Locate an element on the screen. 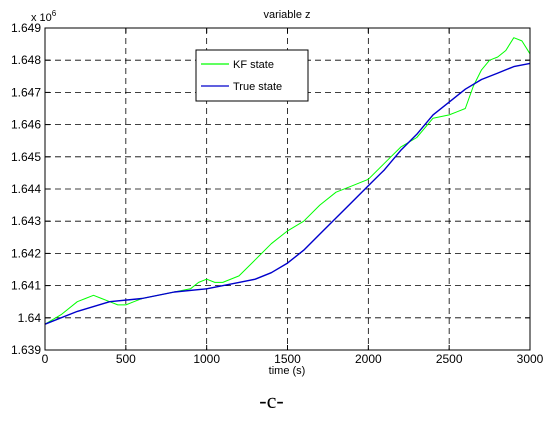 This screenshot has height=423, width=543. y-tick-label: 1.639 is located at coordinates (26, 350).